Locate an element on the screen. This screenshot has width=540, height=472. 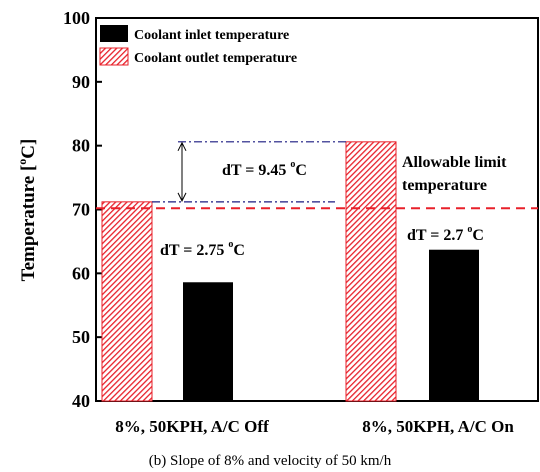
y-tick-label: 70 is located at coordinates (81, 210).